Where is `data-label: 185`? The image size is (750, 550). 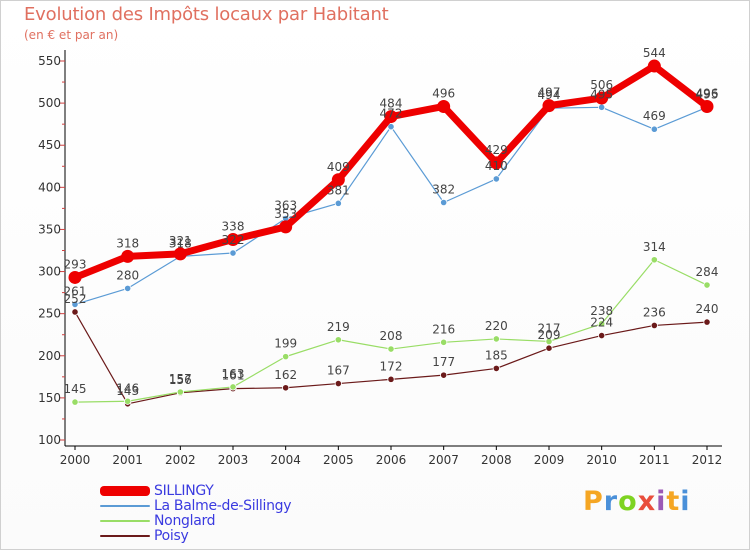 data-label: 185 is located at coordinates (496, 355).